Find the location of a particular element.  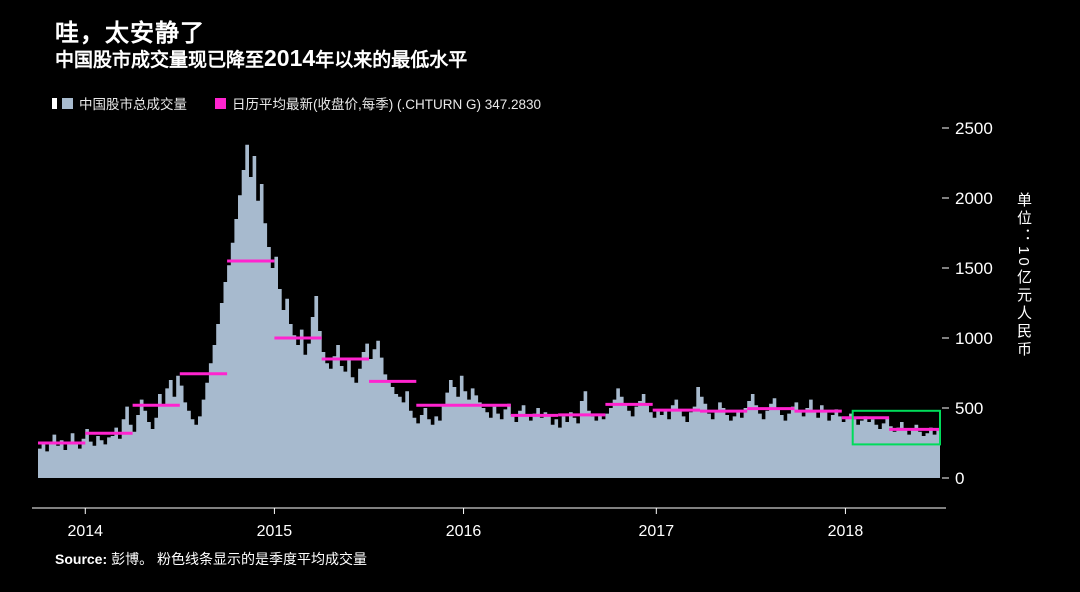

y-axis-tick-label: 0 is located at coordinates (959, 478).